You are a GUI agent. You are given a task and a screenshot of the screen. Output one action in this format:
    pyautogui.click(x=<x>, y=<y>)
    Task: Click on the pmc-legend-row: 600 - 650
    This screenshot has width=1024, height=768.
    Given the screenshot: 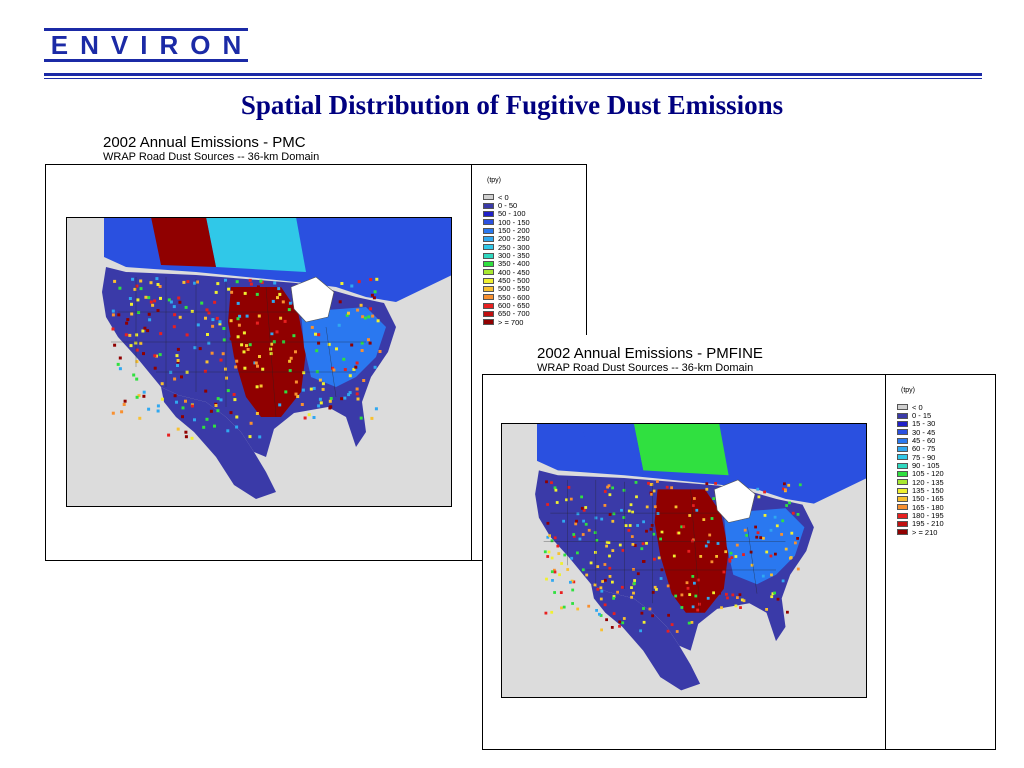 What is the action you would take?
    pyautogui.click(x=506, y=305)
    